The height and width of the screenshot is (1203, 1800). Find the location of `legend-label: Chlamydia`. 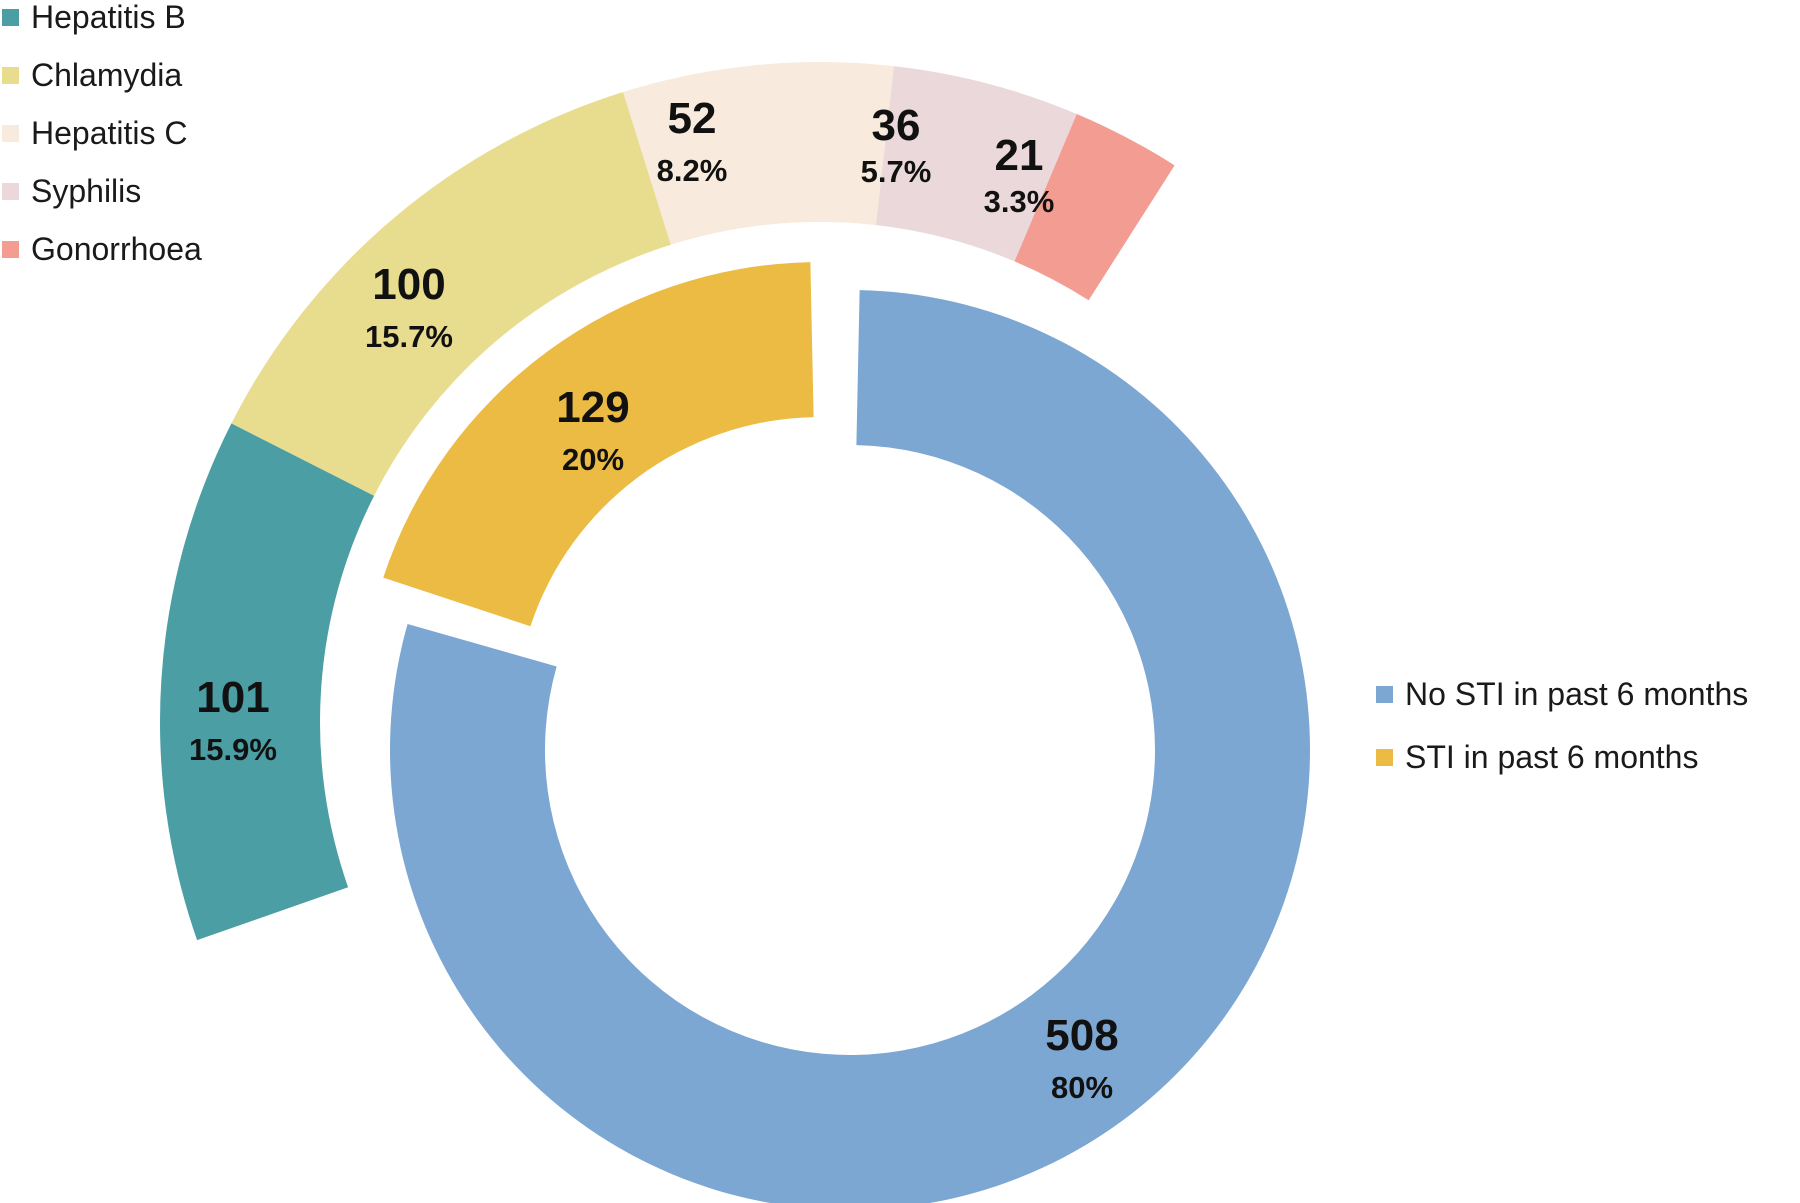

legend-label: Chlamydia is located at coordinates (107, 74).